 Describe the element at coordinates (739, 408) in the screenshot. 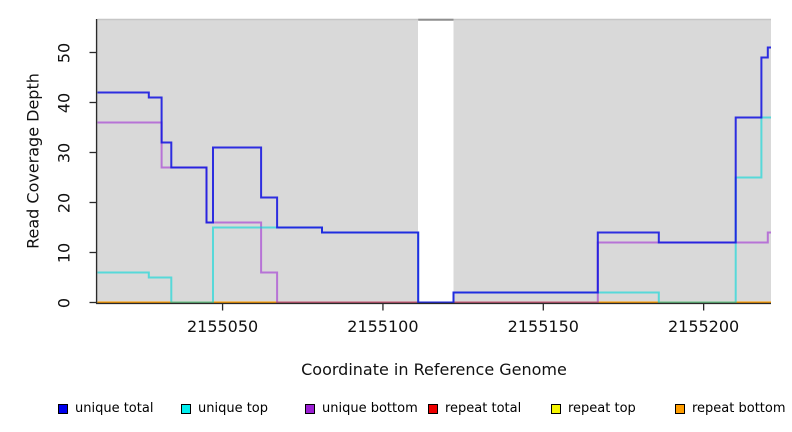

I see `legend-label: repeat bottom` at that location.